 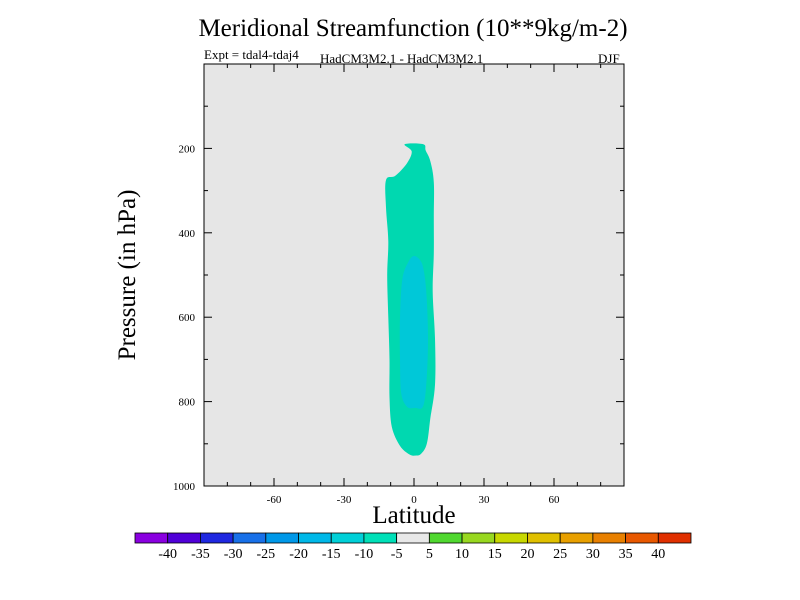 I want to click on y-tick-label: 400, so click(x=187, y=234).